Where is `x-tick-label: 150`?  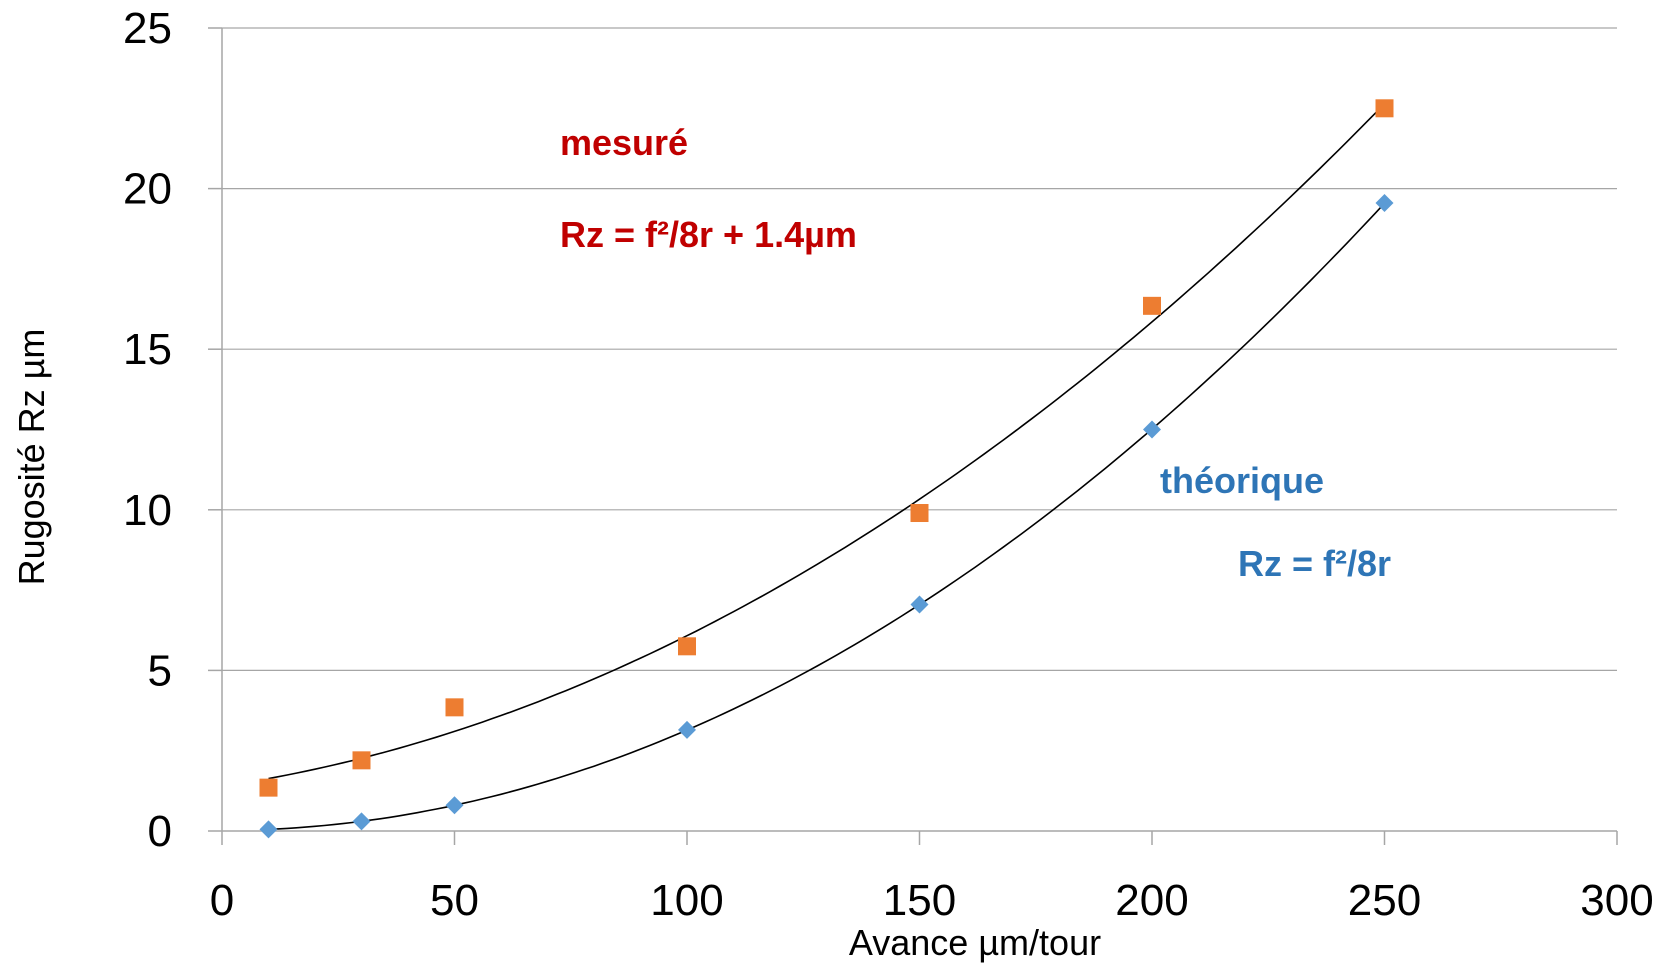 x-tick-label: 150 is located at coordinates (919, 900).